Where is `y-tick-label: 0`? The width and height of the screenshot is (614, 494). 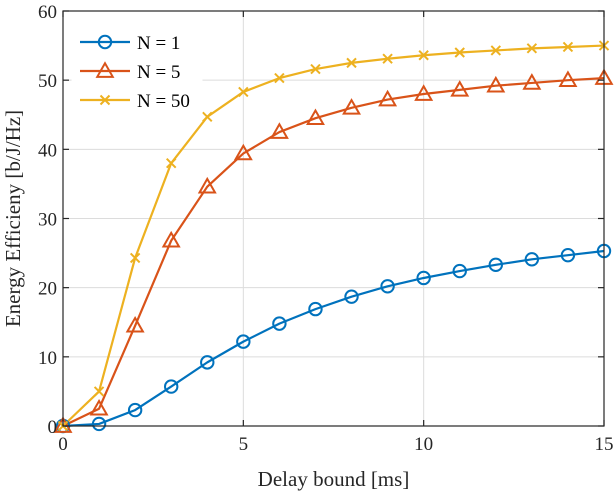 y-tick-label: 0 is located at coordinates (53, 427).